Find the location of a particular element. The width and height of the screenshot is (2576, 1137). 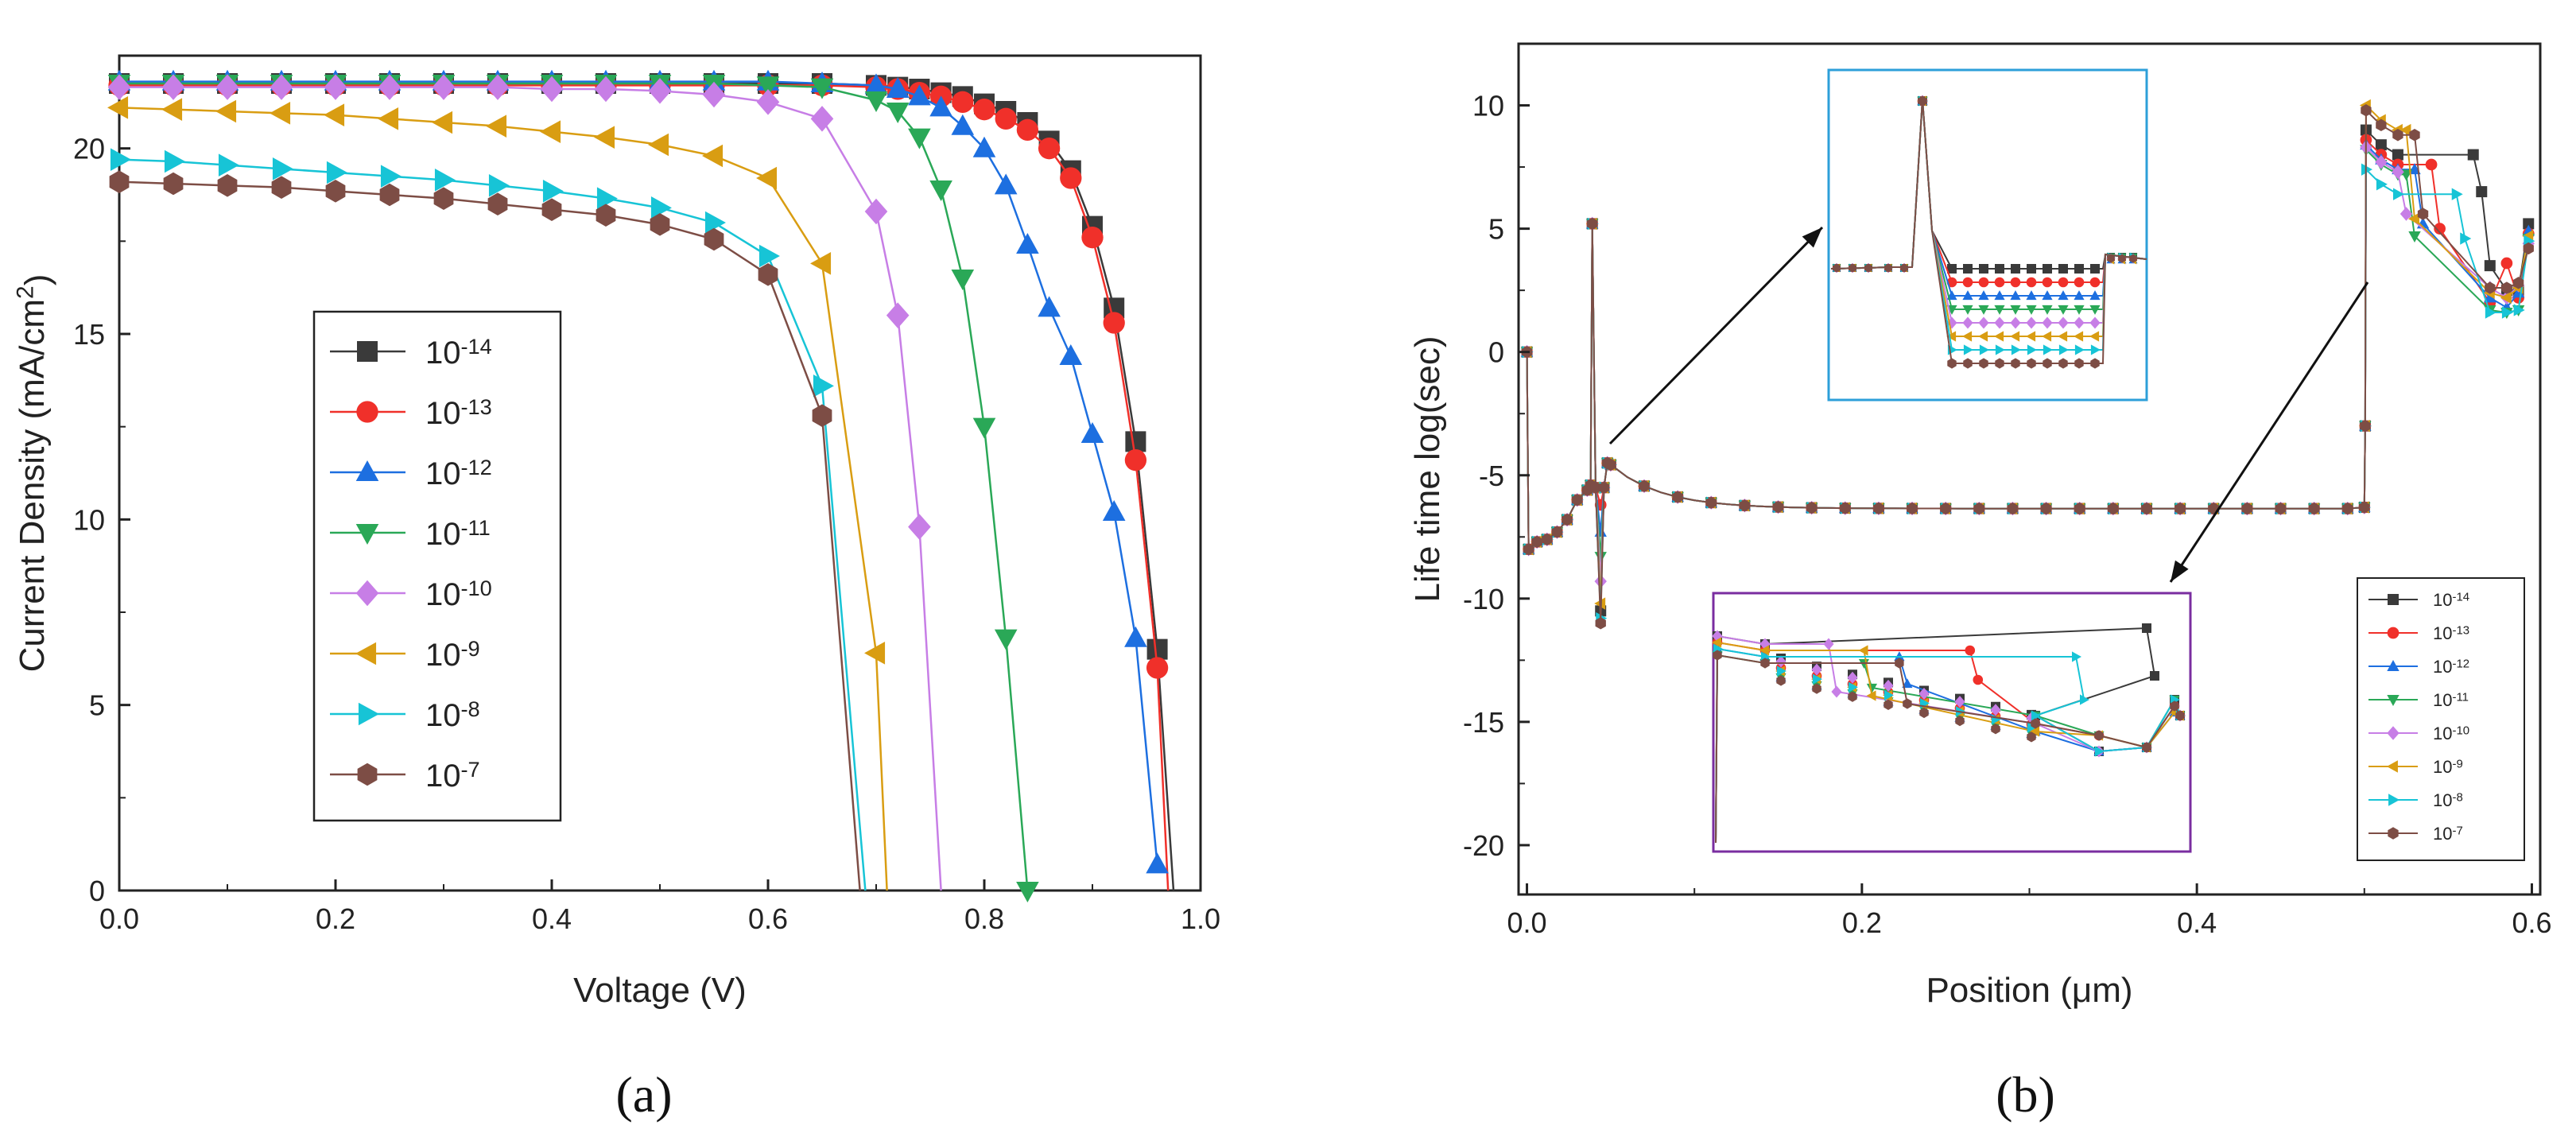

y-tick-label: -15 is located at coordinates (1484, 722).